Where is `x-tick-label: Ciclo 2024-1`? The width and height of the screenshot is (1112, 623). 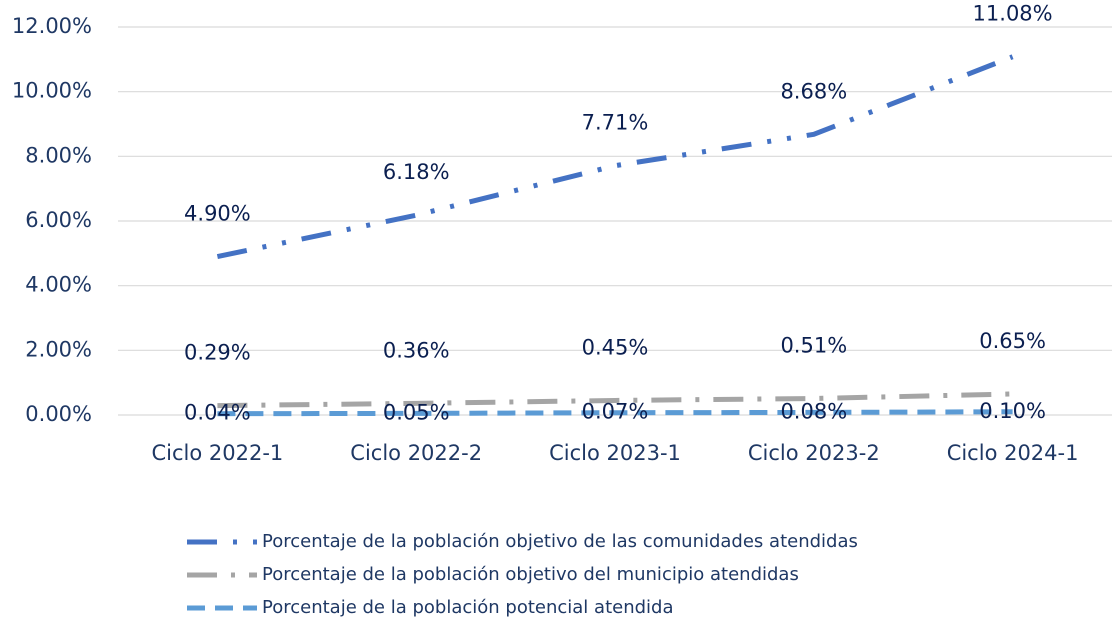 x-tick-label: Ciclo 2024-1 is located at coordinates (1013, 453).